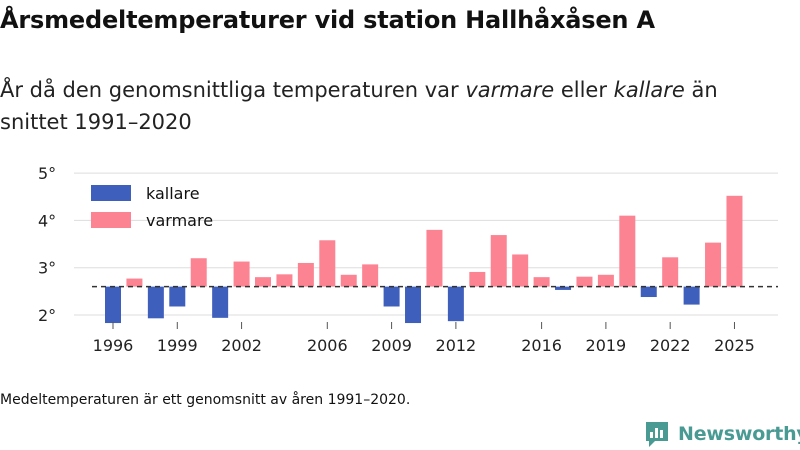  Describe the element at coordinates (657, 434) in the screenshot. I see `newsworthy-logo-icon` at that location.